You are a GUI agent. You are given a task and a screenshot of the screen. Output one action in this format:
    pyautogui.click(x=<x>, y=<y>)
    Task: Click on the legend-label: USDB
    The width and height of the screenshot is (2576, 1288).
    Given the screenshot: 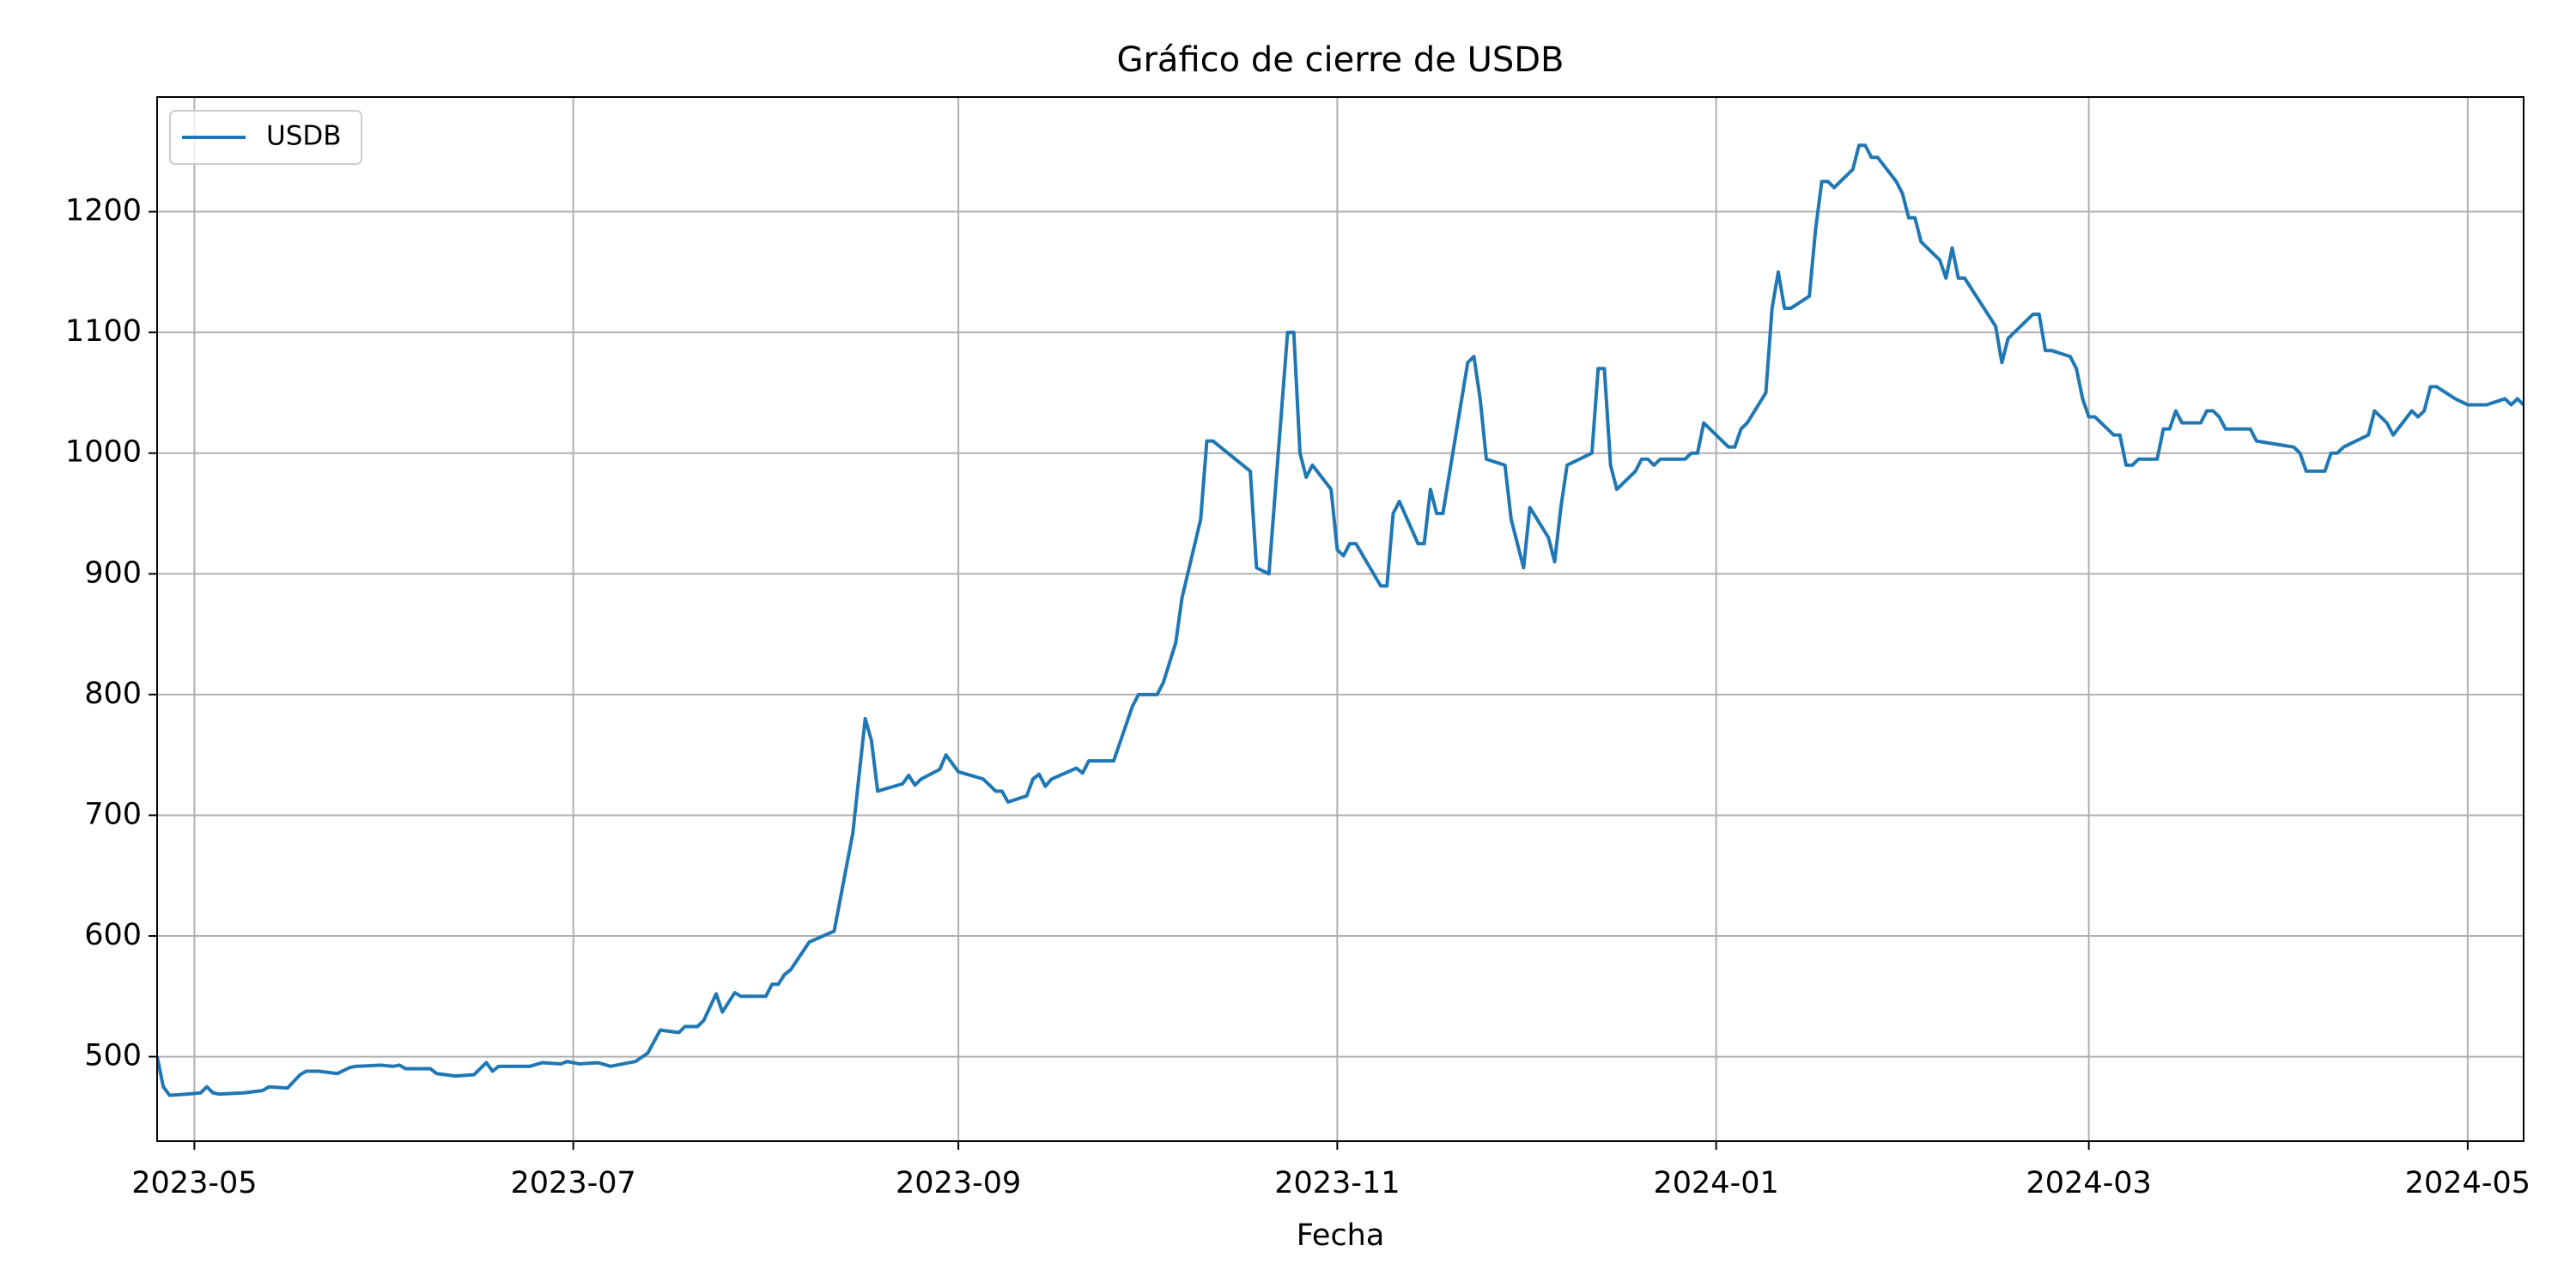 What is the action you would take?
    pyautogui.click(x=304, y=137)
    